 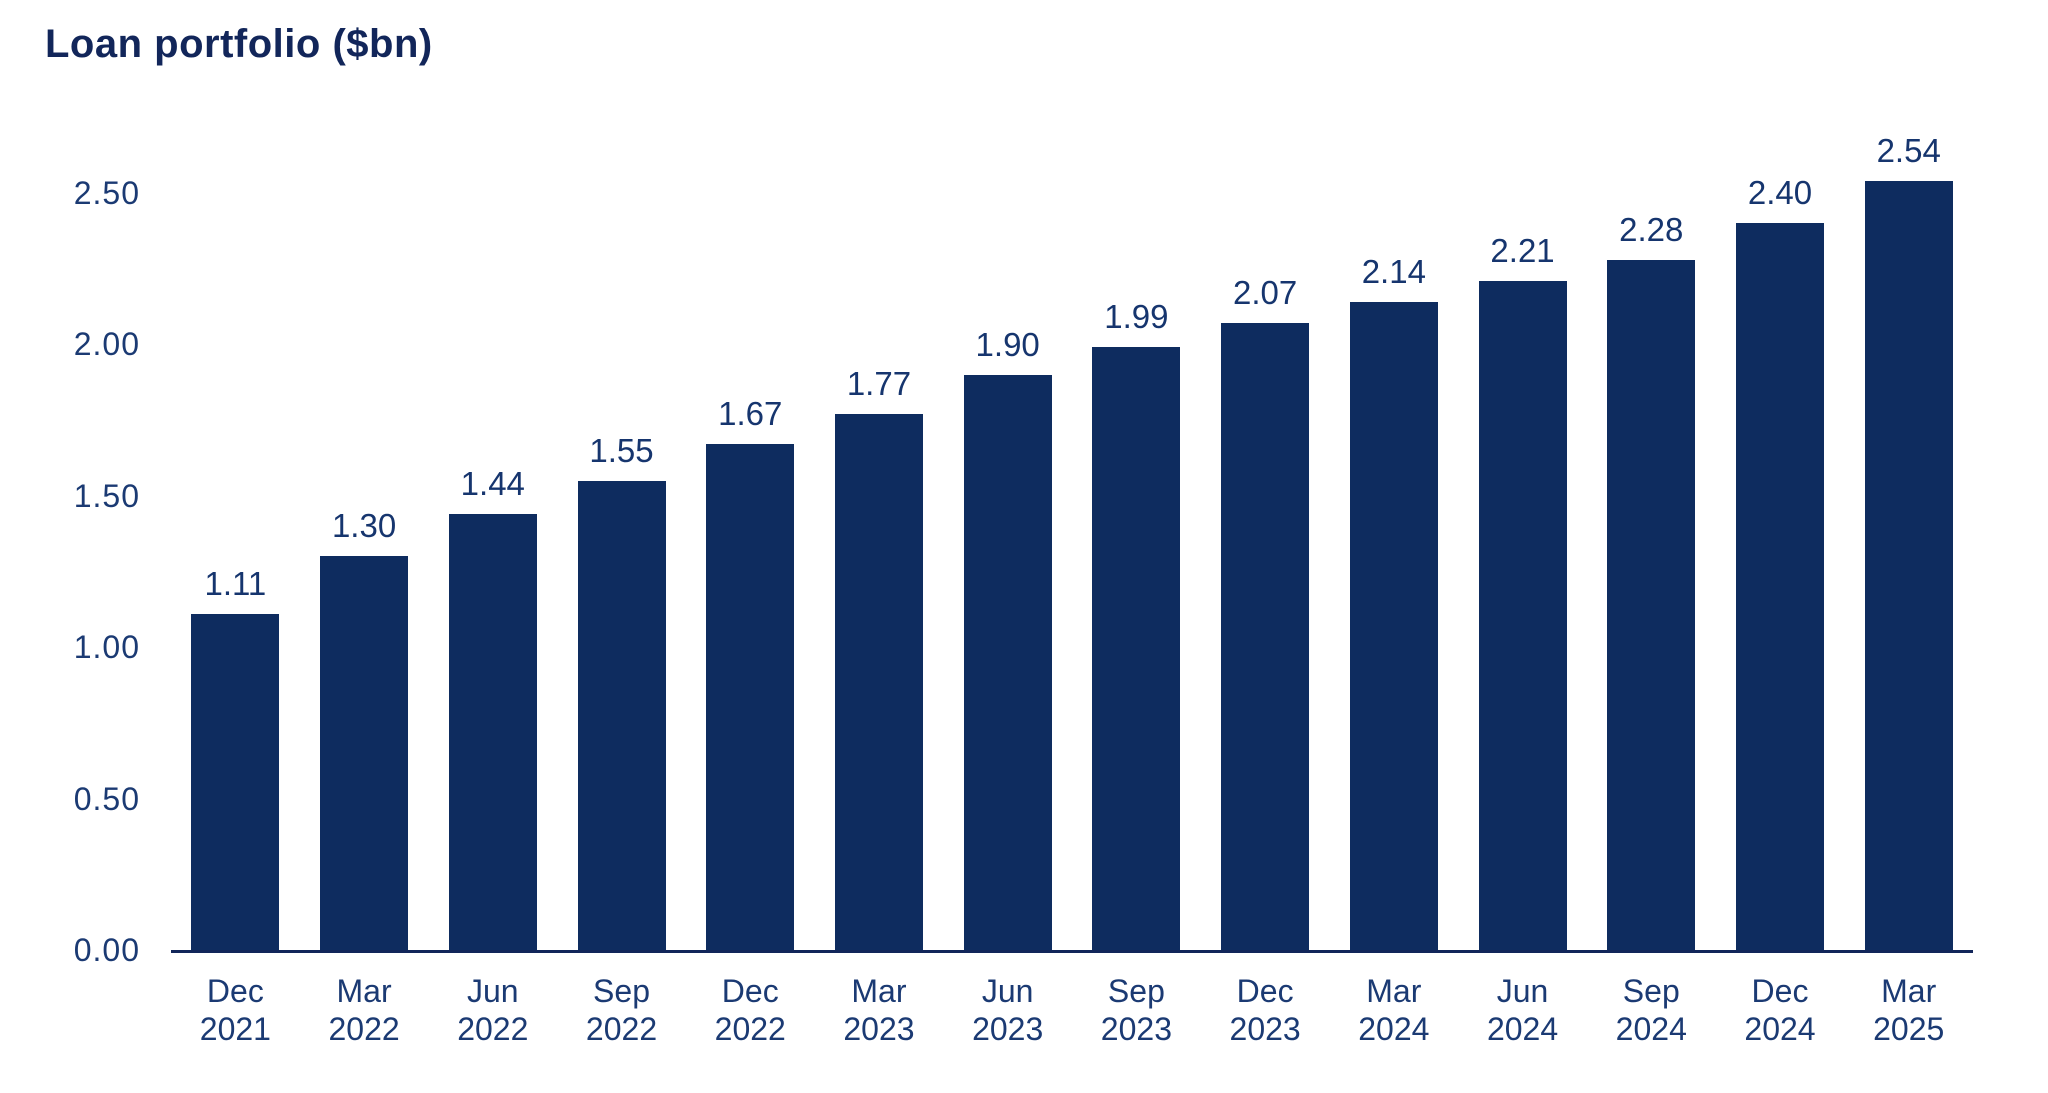 What do you see at coordinates (364, 1010) in the screenshot?
I see `x-tick-label: Mar 2022` at bounding box center [364, 1010].